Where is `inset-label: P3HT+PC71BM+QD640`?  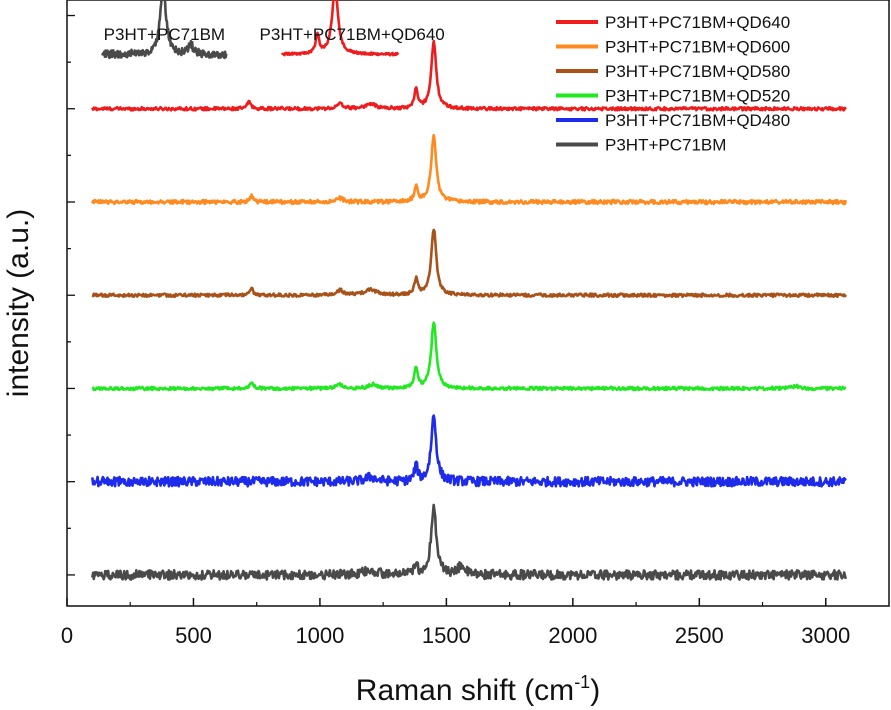
inset-label: P3HT+PC71BM+QD640 is located at coordinates (352, 34).